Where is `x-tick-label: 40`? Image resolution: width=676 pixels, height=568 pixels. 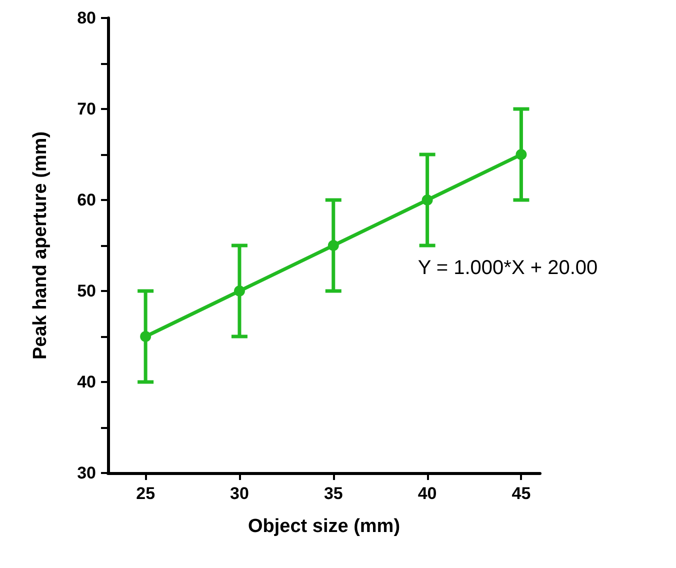
x-tick-label: 40 is located at coordinates (427, 493).